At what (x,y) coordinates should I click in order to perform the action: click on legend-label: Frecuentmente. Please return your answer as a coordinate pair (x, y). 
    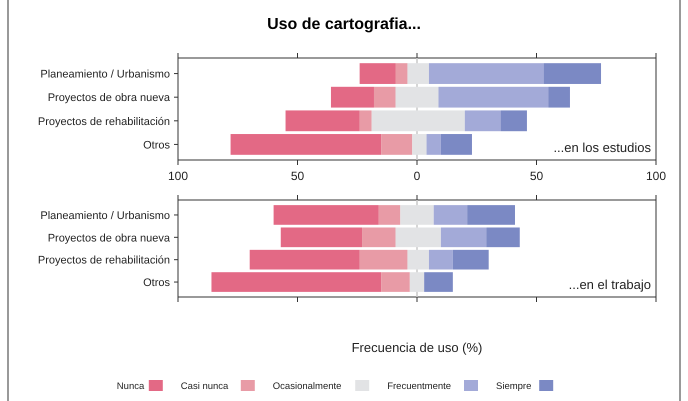
    Looking at the image, I should click on (419, 386).